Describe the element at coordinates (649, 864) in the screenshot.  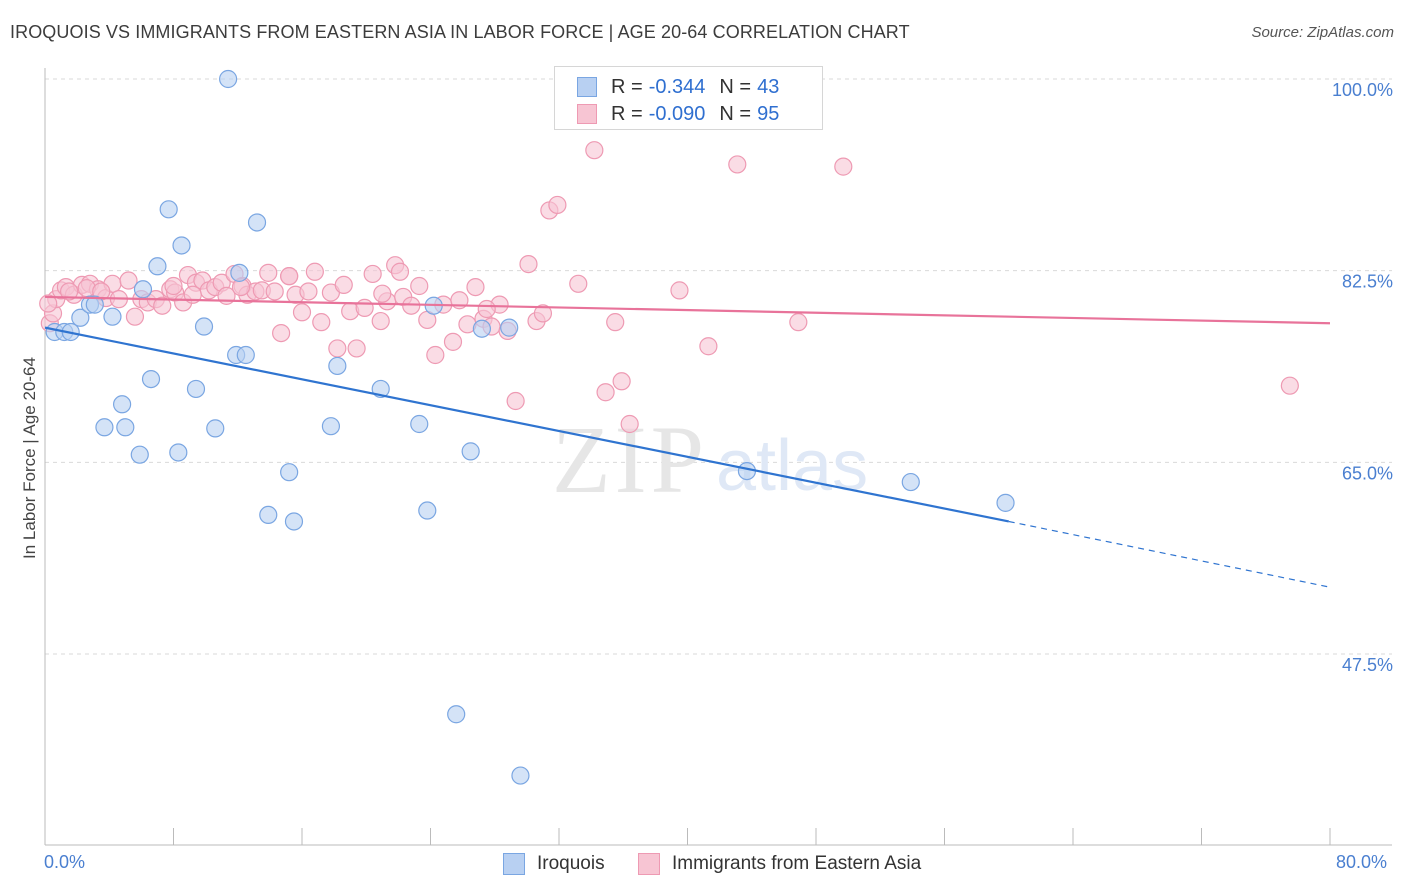
I see `bottom-legend-swatch-eastern-asia` at that location.